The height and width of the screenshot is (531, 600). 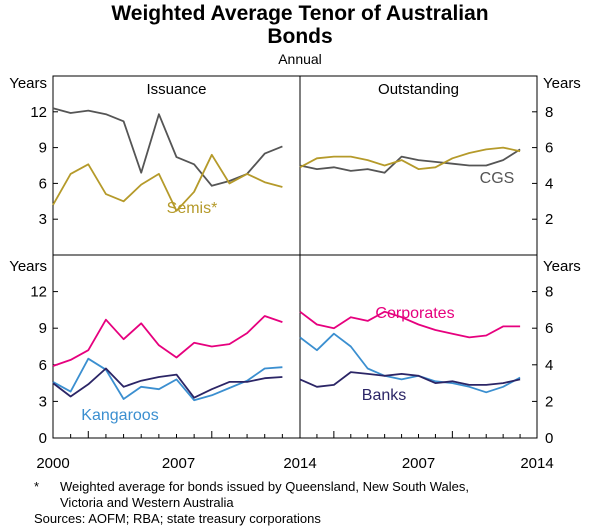 I want to click on series-line-corporates-bottom-right, so click(x=410, y=324).